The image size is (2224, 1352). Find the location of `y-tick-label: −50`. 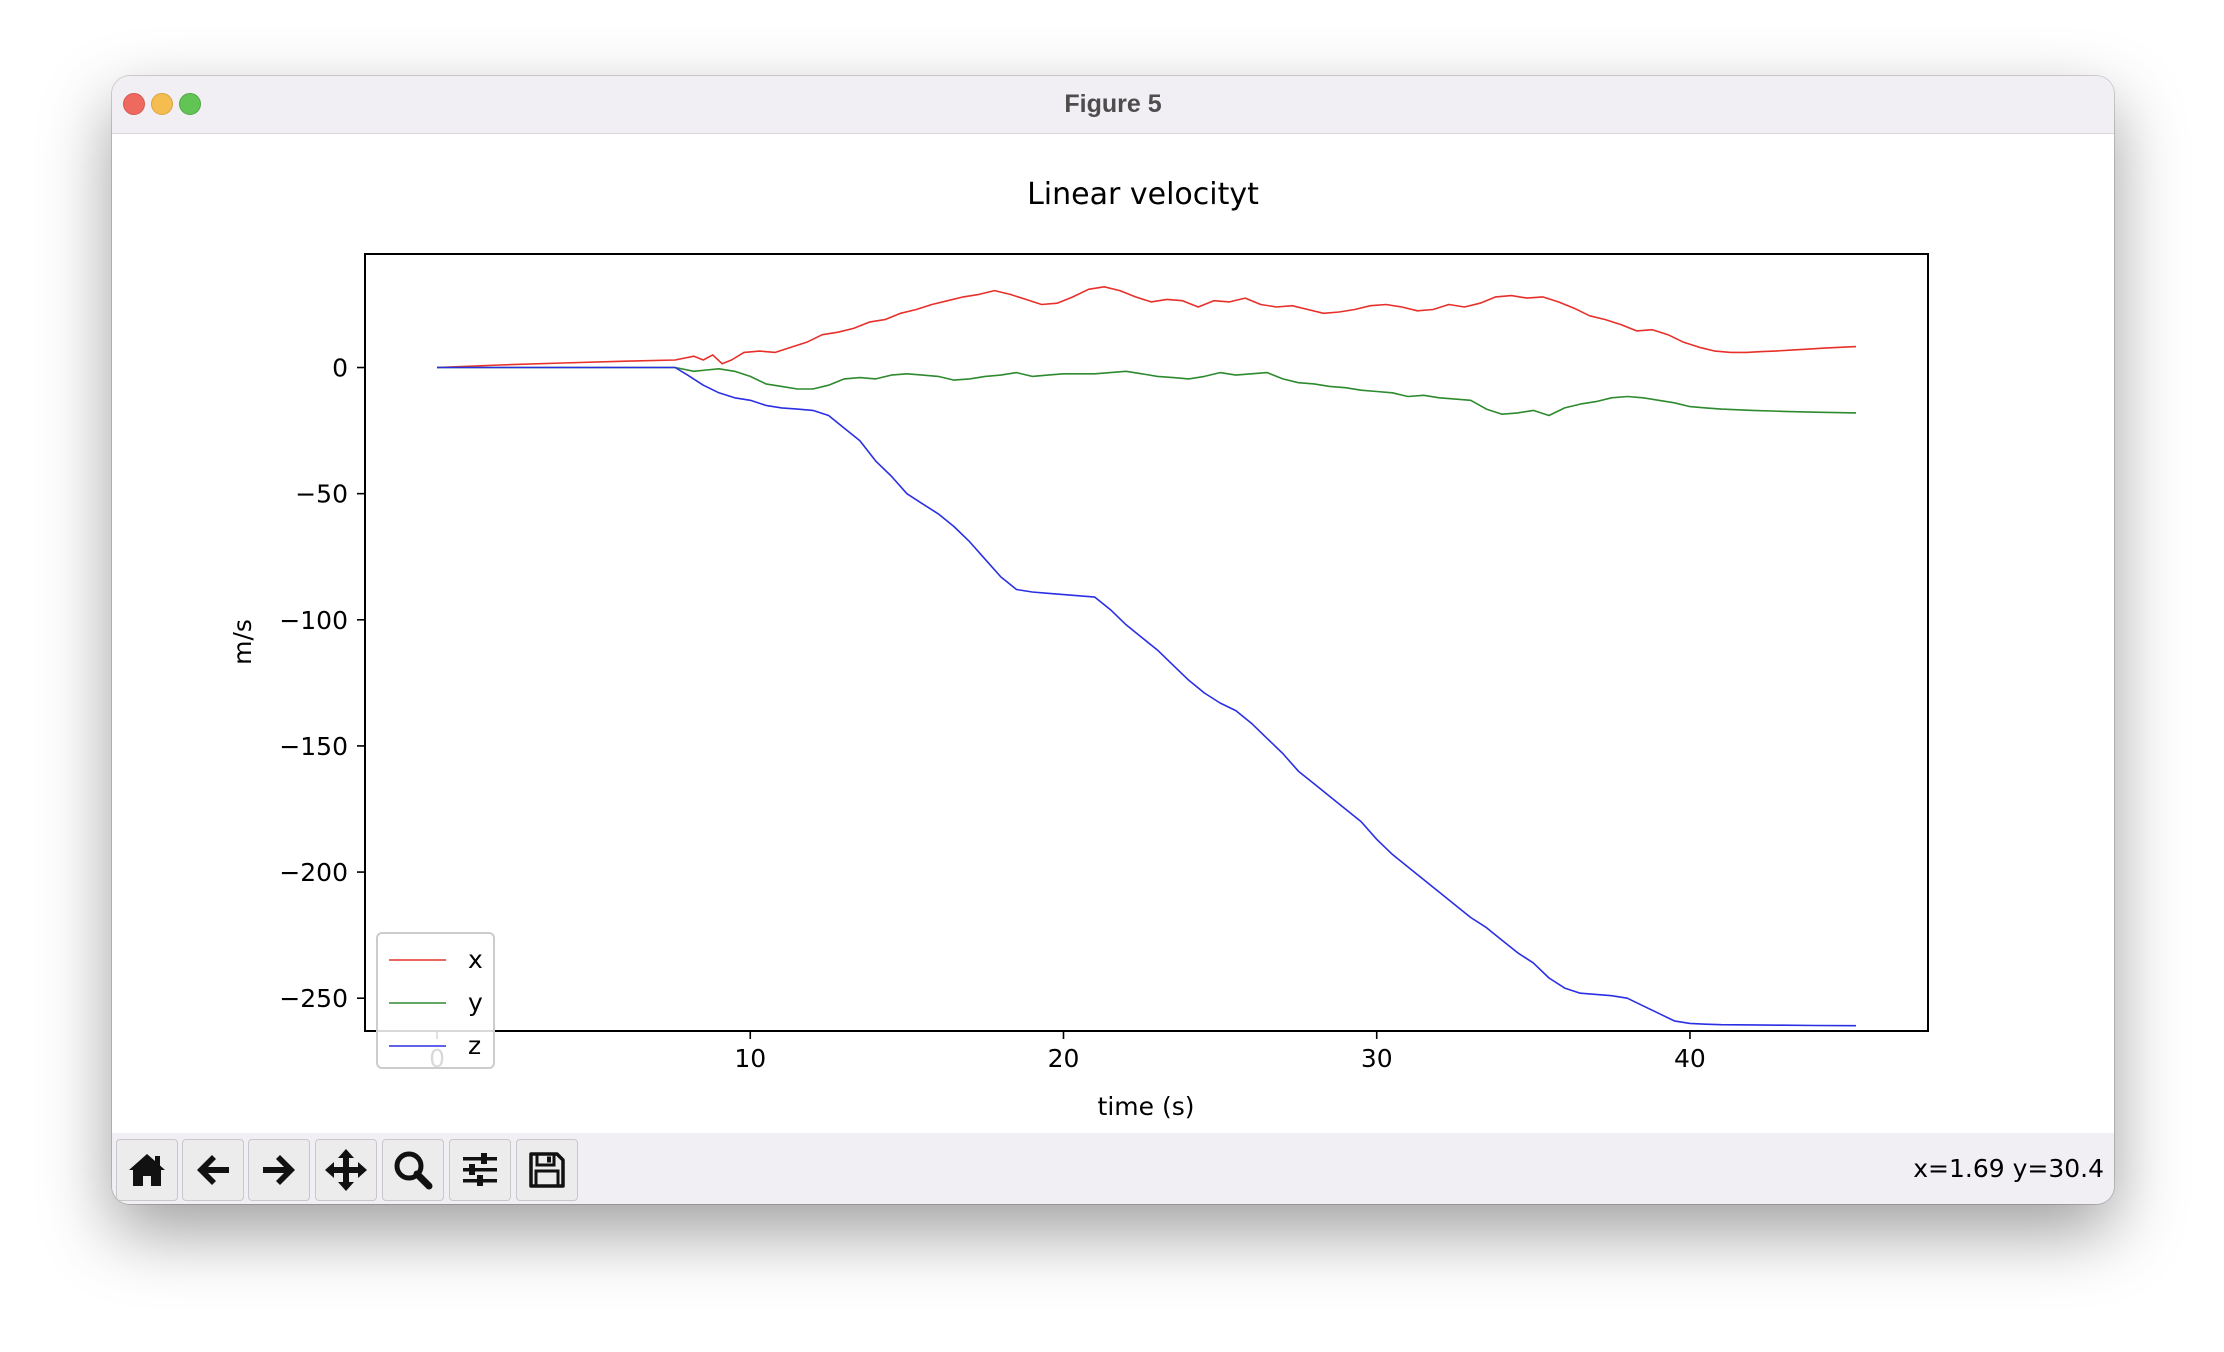

y-tick-label: −50 is located at coordinates (321, 494).